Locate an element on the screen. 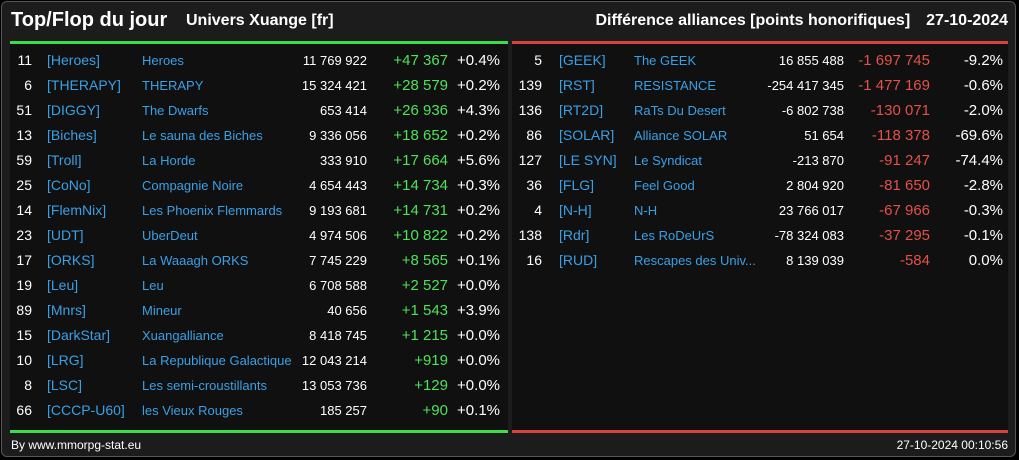  alliance-name-link: RaTs Du Desert is located at coordinates (680, 110).